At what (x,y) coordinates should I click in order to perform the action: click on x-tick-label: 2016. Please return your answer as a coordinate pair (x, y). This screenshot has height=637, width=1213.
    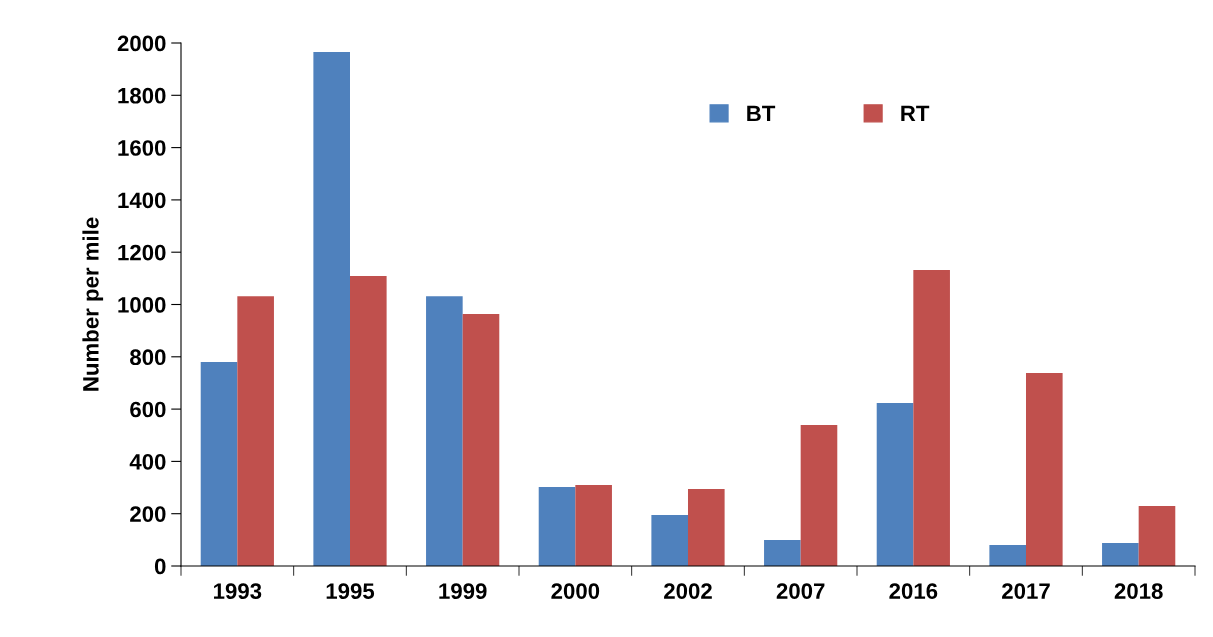
    Looking at the image, I should click on (913, 591).